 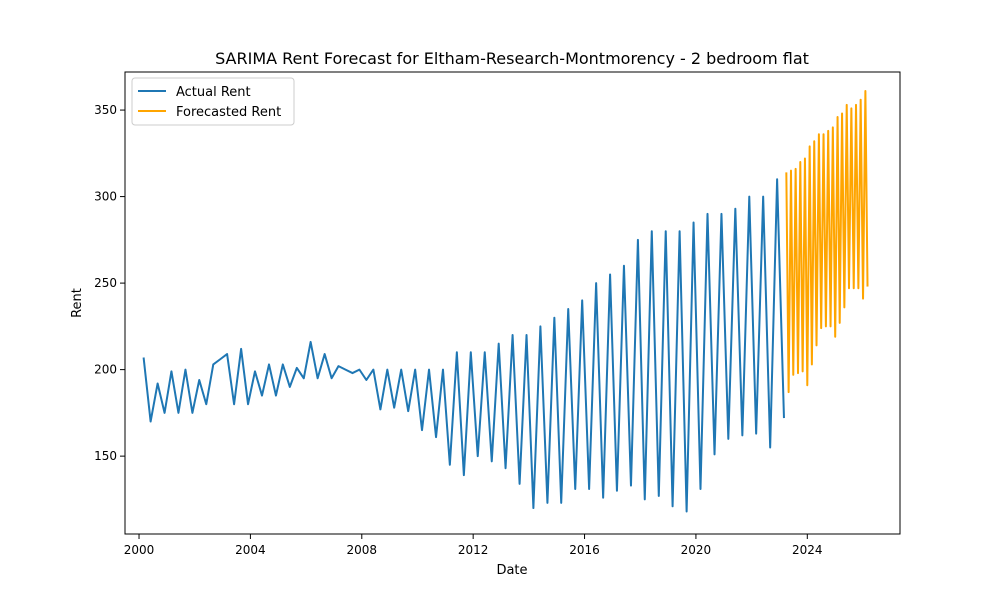 What do you see at coordinates (696, 550) in the screenshot?
I see `x-tick-label: 2020` at bounding box center [696, 550].